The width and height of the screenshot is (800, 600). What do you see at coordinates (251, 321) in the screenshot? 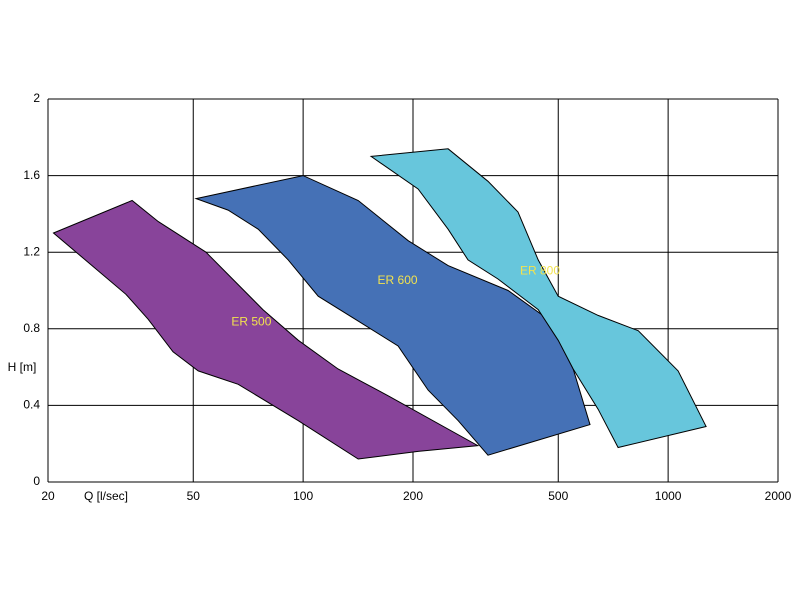
I see `area-label: ER 500` at bounding box center [251, 321].